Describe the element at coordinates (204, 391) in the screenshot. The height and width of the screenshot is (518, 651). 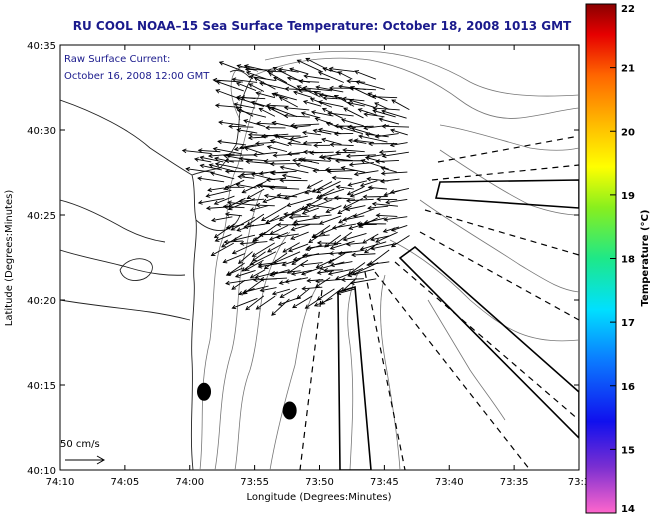
I see `buoy-marker` at that location.